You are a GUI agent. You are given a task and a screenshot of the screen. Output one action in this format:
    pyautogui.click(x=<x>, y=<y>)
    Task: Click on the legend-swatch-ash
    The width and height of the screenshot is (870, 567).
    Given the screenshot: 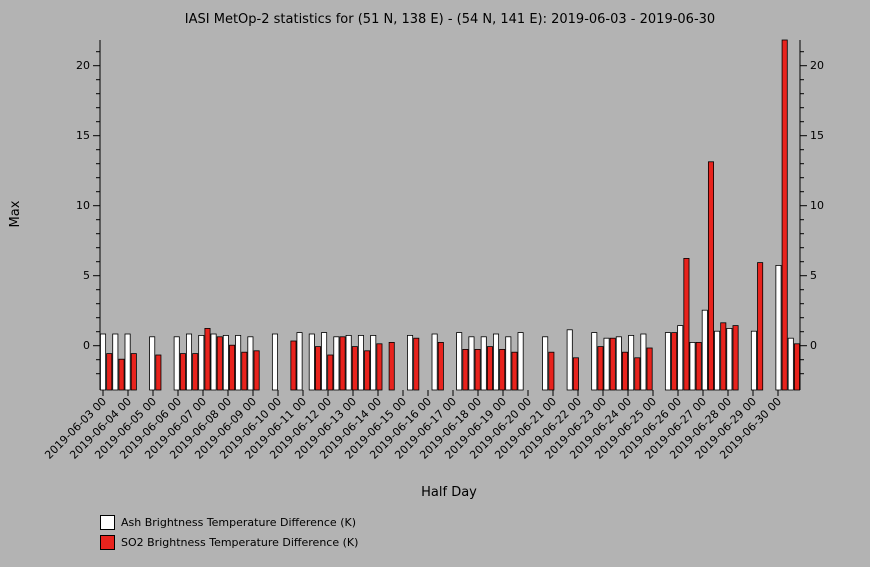 What is the action you would take?
    pyautogui.click(x=107, y=522)
    